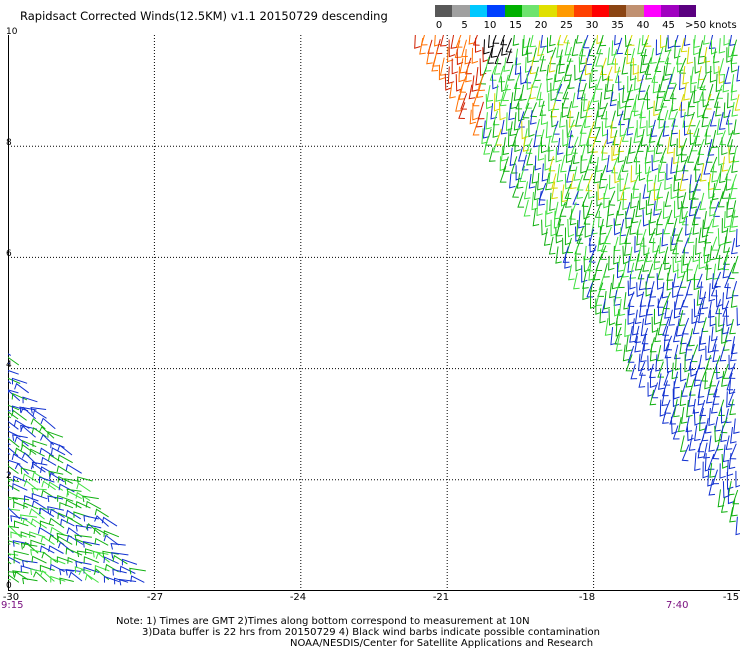 This screenshot has height=650, width=740. What do you see at coordinates (618, 11) in the screenshot?
I see `legend-swatch` at bounding box center [618, 11].